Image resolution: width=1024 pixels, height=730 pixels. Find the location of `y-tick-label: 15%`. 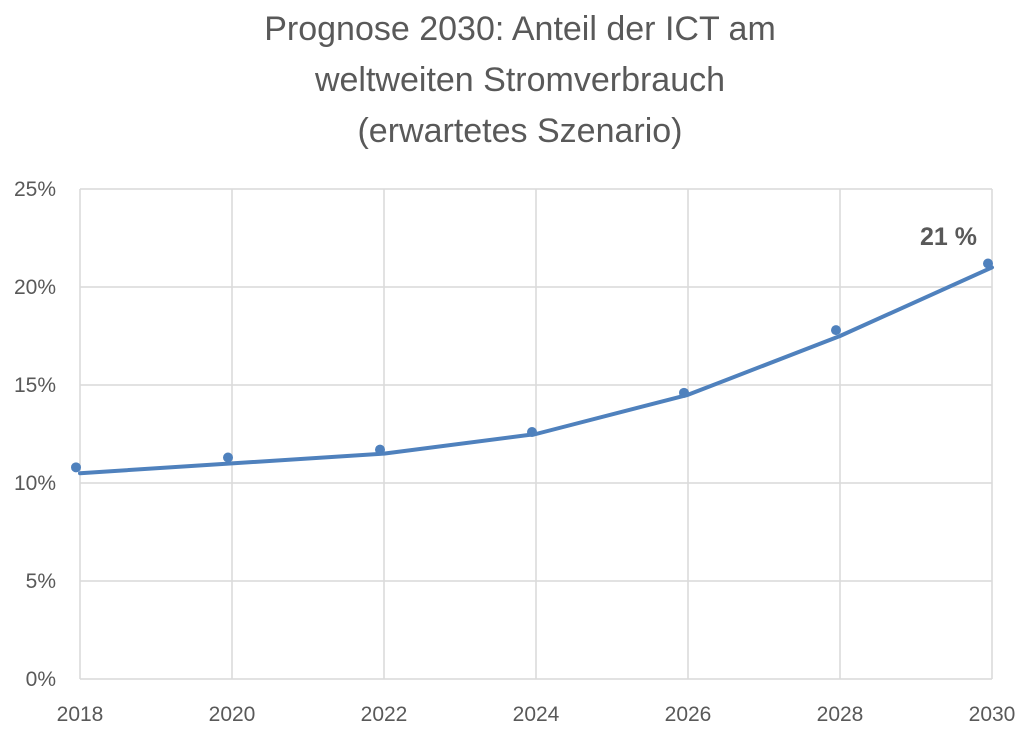

y-tick-label: 15% is located at coordinates (35, 385).